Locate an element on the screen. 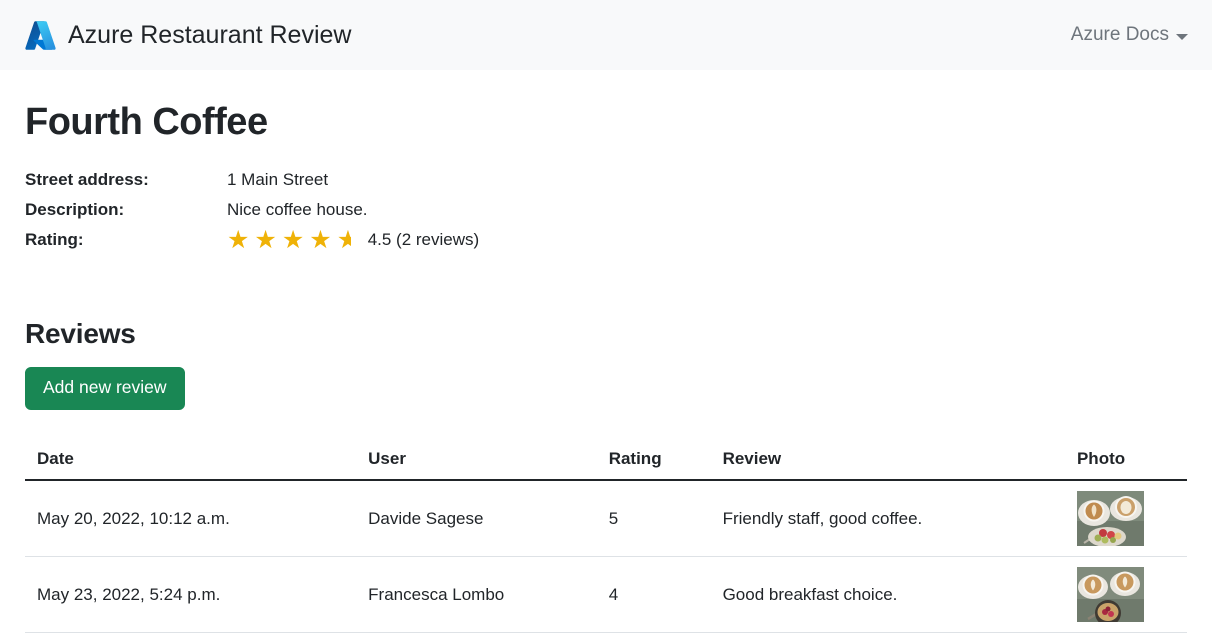 The image size is (1212, 637). reviews-heading: Reviews is located at coordinates (80, 333).